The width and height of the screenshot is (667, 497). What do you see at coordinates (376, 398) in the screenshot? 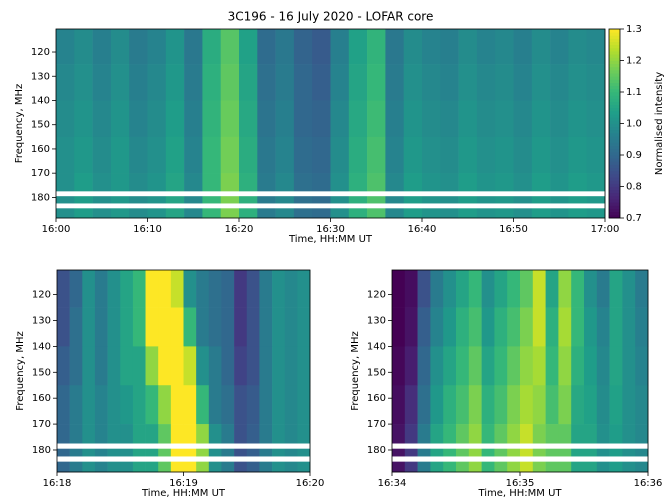
I see `y-tick-label: 160` at bounding box center [376, 398].